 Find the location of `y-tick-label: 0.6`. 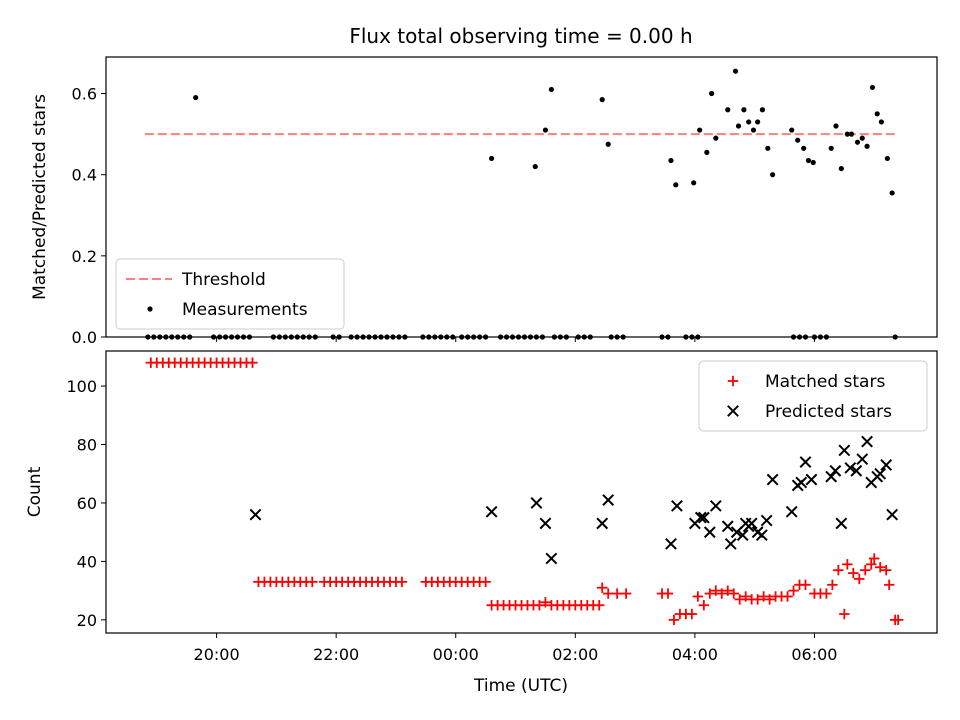

y-tick-label: 0.6 is located at coordinates (84, 94).